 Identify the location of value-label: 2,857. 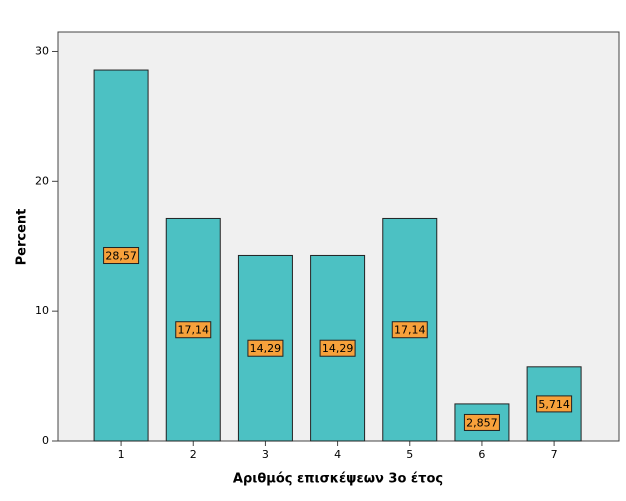
(482, 422).